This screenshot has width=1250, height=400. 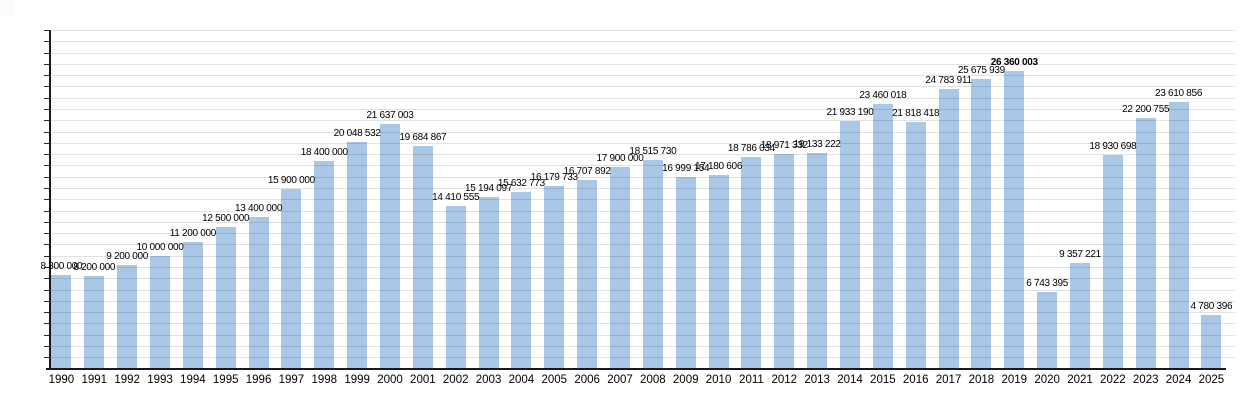 What do you see at coordinates (127, 316) in the screenshot?
I see `bar-1992` at bounding box center [127, 316].